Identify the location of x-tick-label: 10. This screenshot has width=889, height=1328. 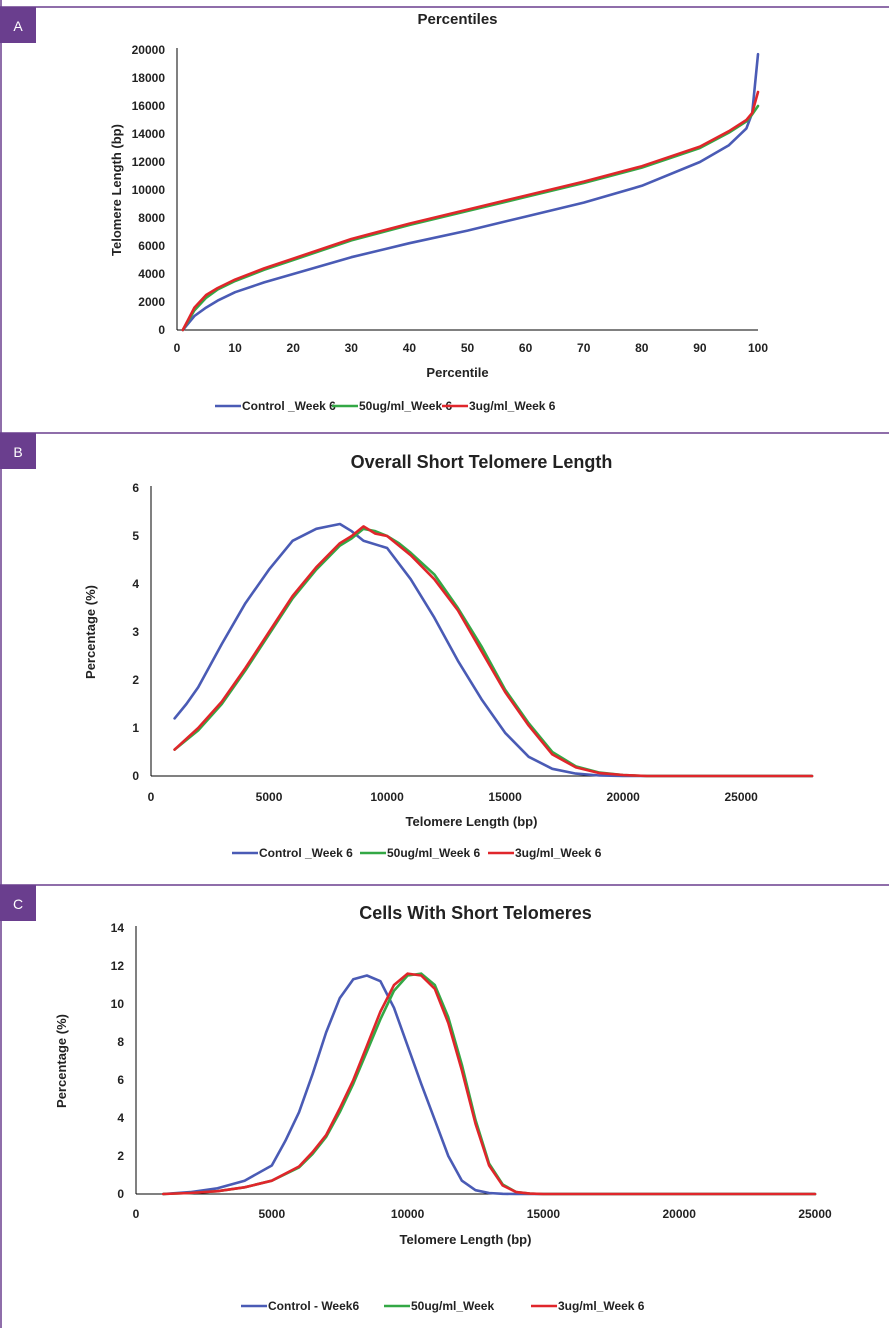
(235, 348).